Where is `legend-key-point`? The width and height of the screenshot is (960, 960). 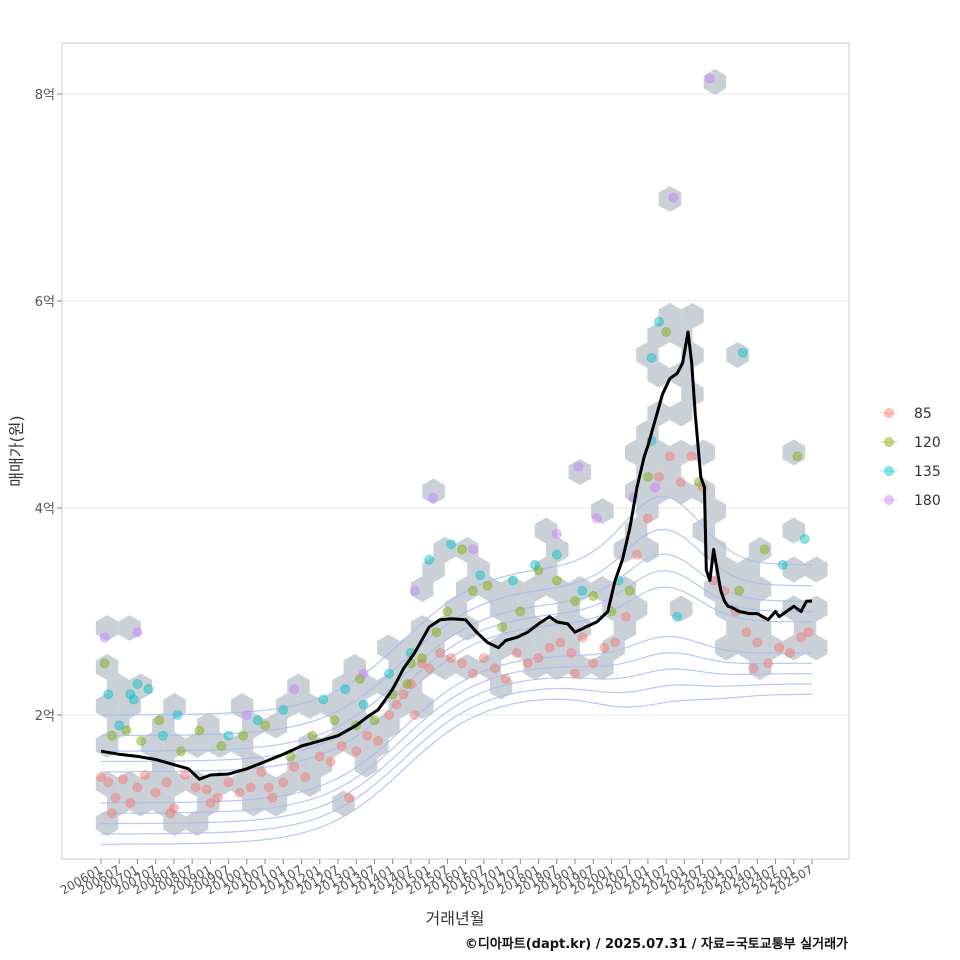 legend-key-point is located at coordinates (889, 442).